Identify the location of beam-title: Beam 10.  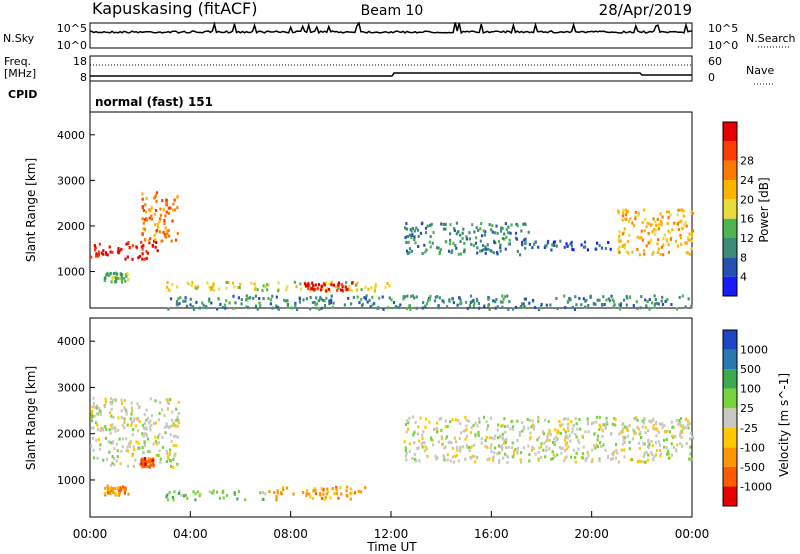
(392, 11).